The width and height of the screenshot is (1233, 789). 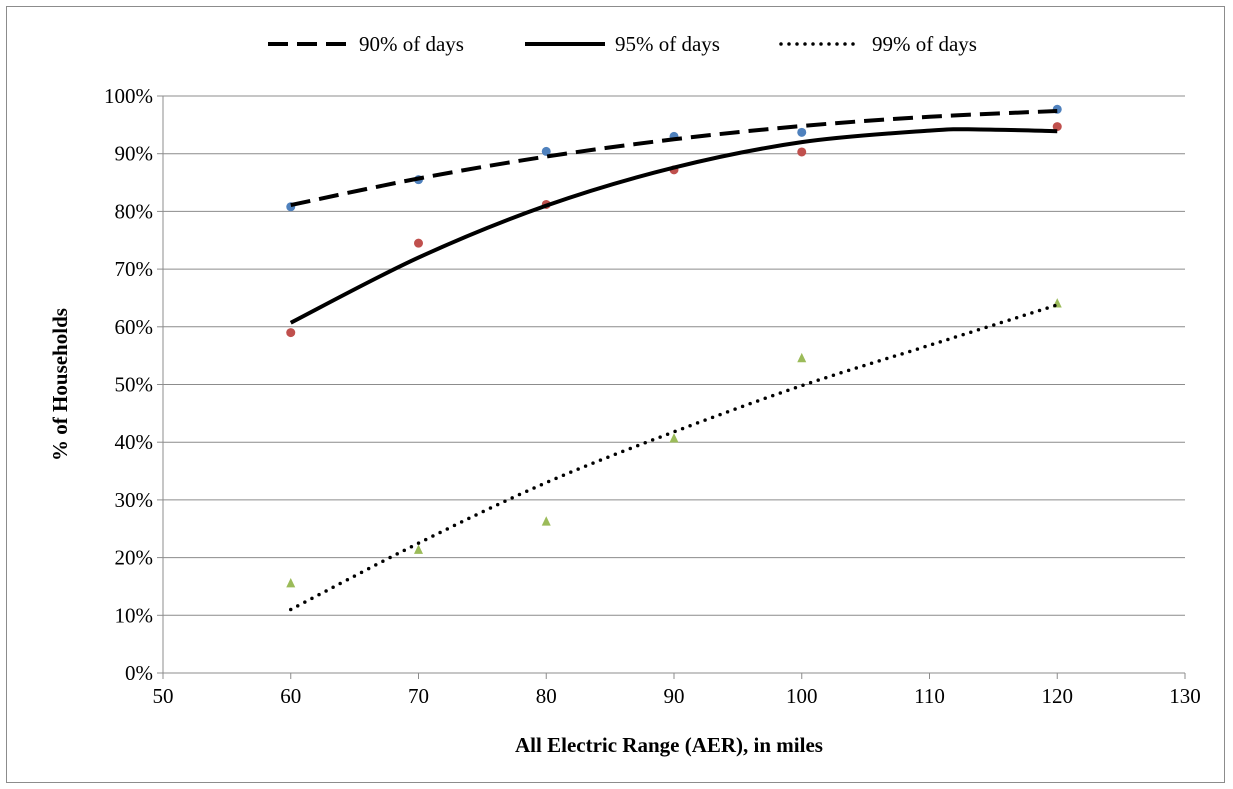 I want to click on y-tick-label: 90%, so click(x=134, y=154).